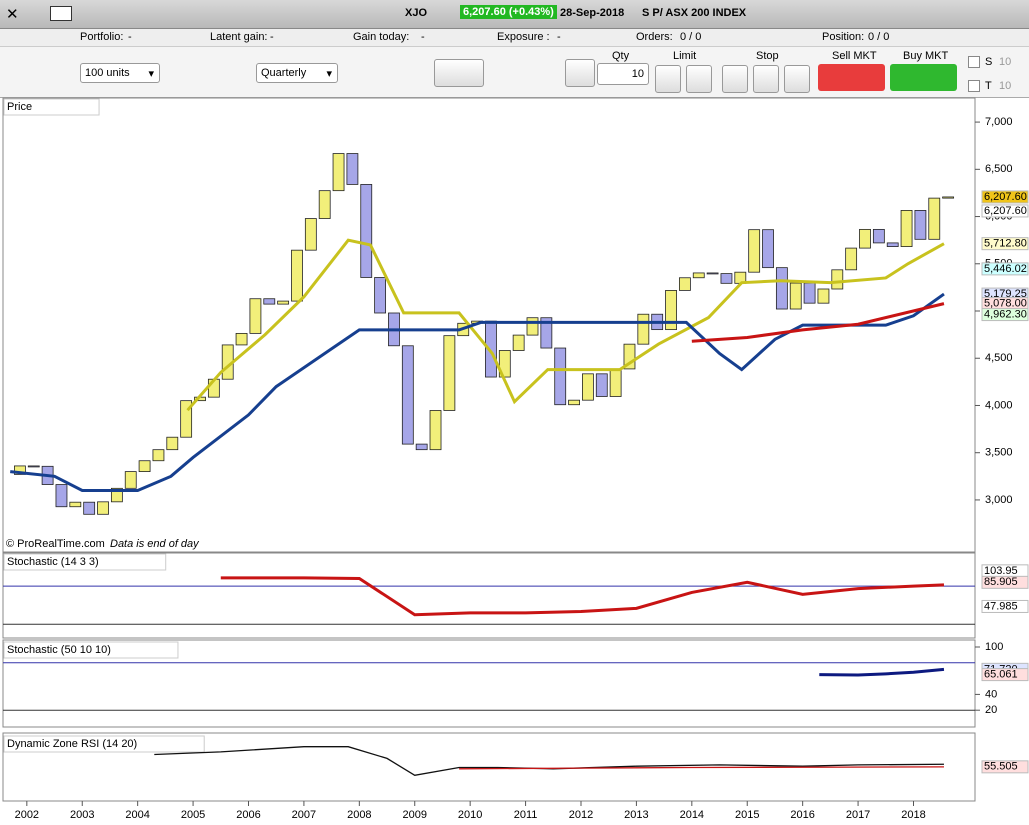  Describe the element at coordinates (72, 744) in the screenshot. I see `panel-title: Dynamic Zone RSI (14 20)` at that location.